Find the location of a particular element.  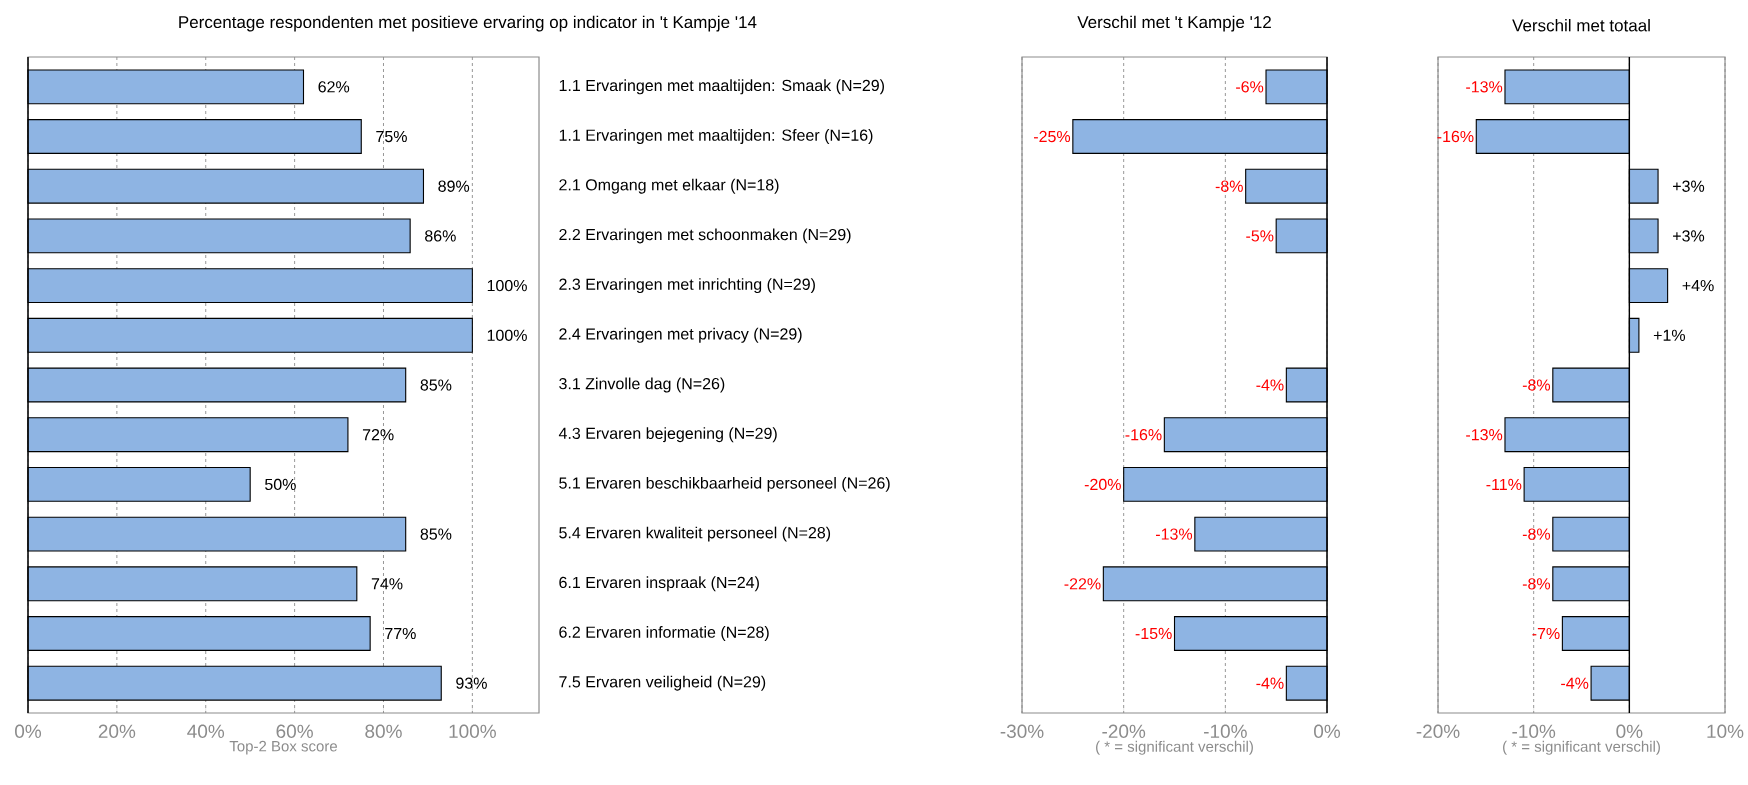

y-tick-label: 5.4 Ervaren kwaliteit personeel (N=28) is located at coordinates (695, 534).